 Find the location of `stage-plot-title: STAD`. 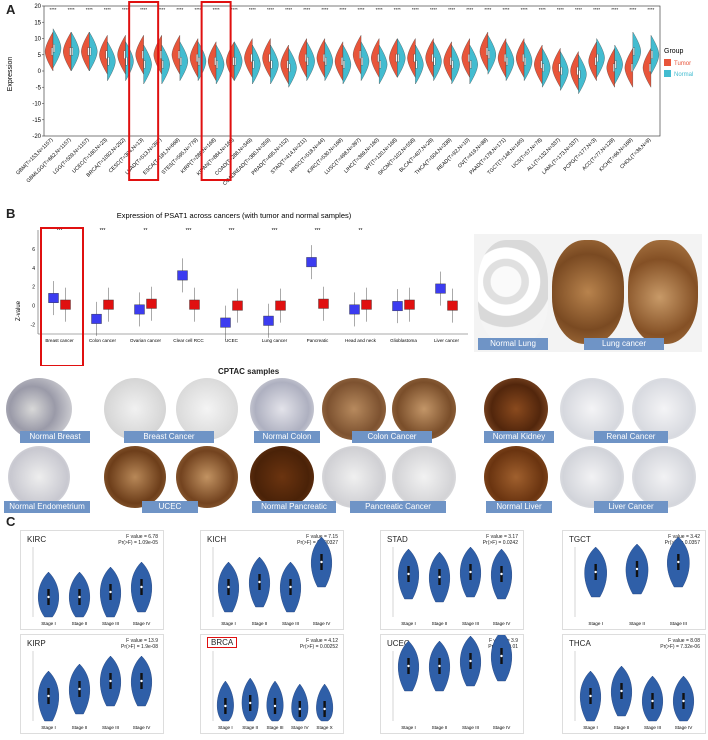

stage-plot-title: STAD is located at coordinates (397, 539).